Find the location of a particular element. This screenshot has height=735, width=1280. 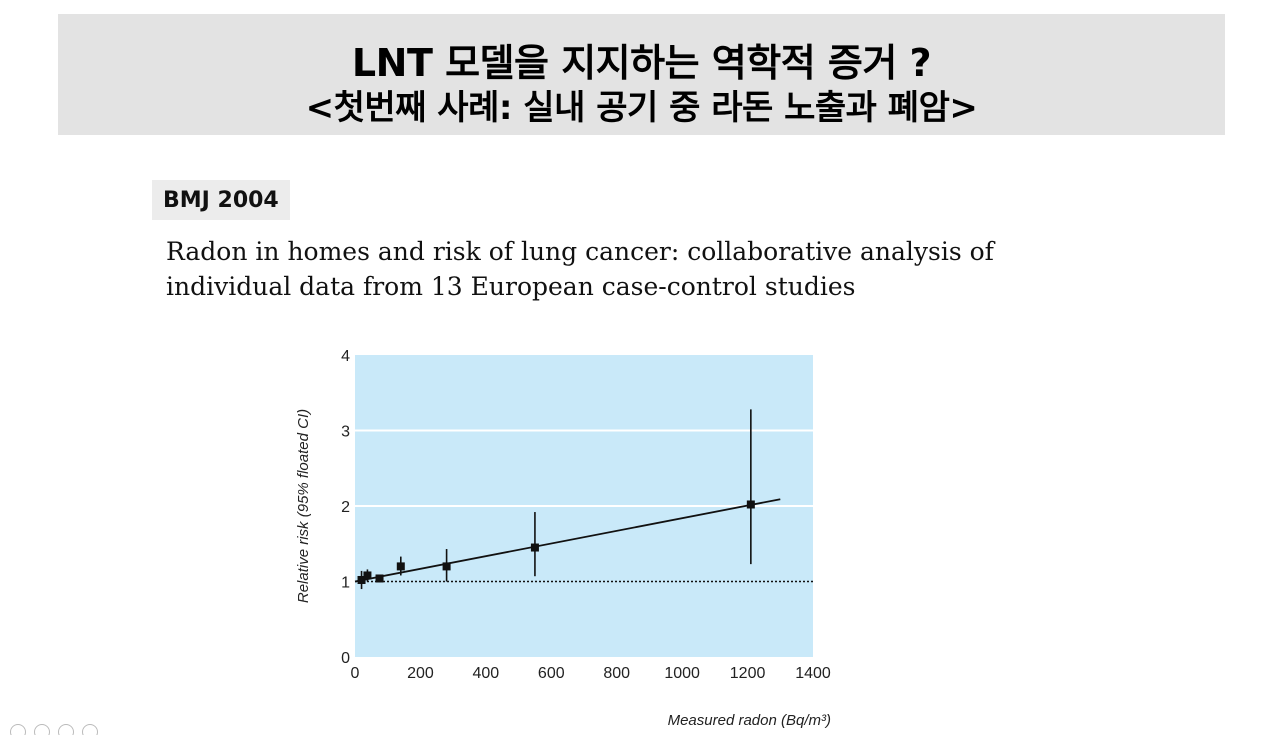

slide-controls is located at coordinates (58, 729).